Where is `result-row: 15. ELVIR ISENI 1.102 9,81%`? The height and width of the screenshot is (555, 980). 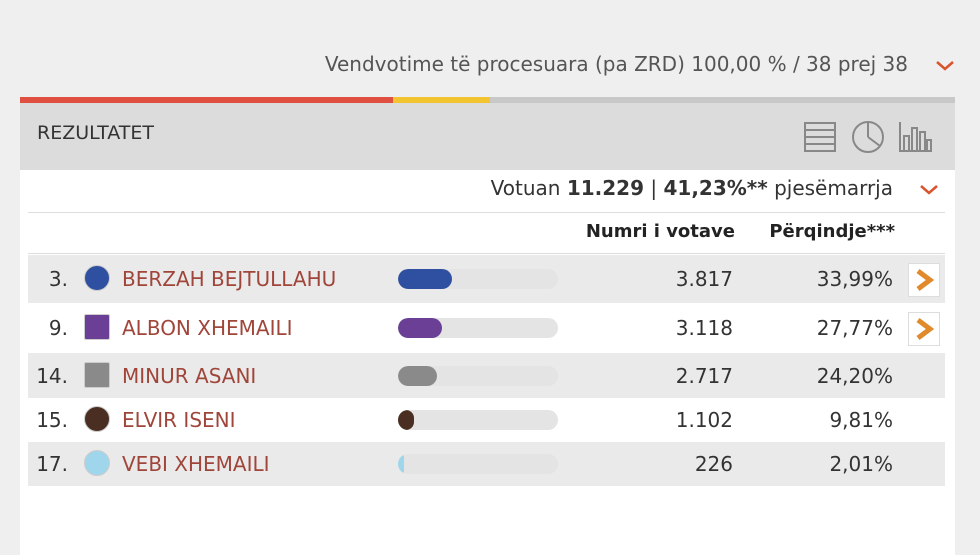
result-row: 15. ELVIR ISENI 1.102 9,81% is located at coordinates (486, 420).